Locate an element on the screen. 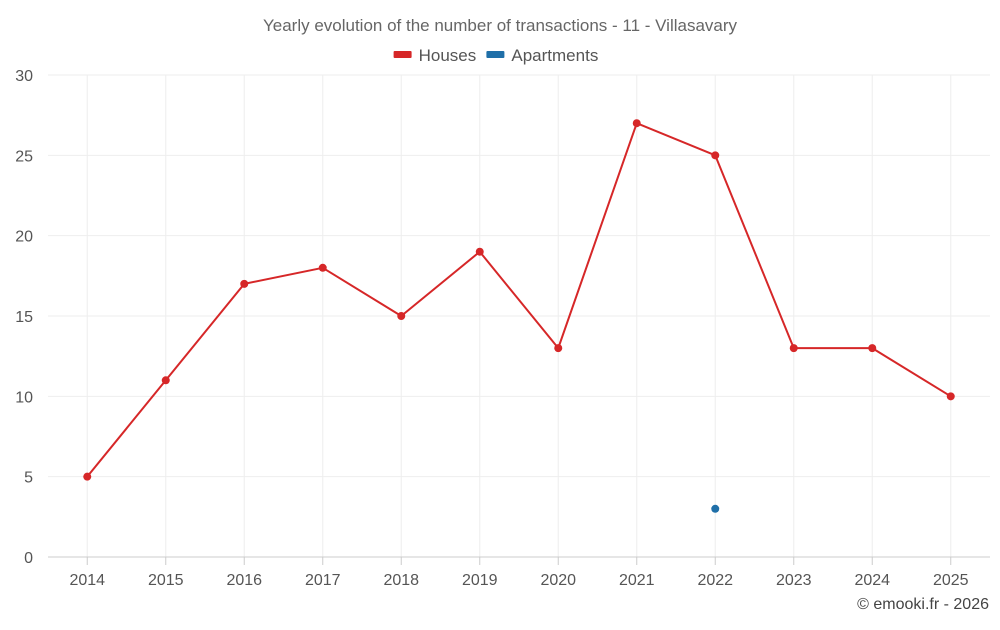 This screenshot has width=1000, height=630. data-point-apartments is located at coordinates (715, 508).